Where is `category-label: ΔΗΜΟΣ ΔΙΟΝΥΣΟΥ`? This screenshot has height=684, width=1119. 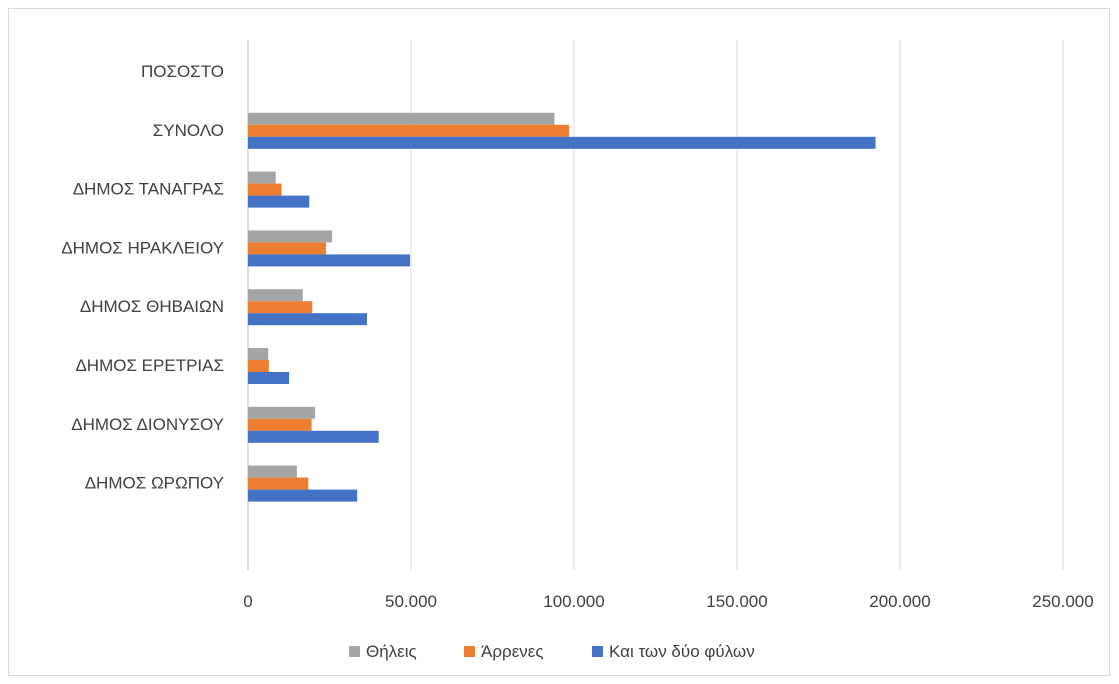
category-label: ΔΗΜΟΣ ΔΙΟΝΥΣΟΥ is located at coordinates (147, 424).